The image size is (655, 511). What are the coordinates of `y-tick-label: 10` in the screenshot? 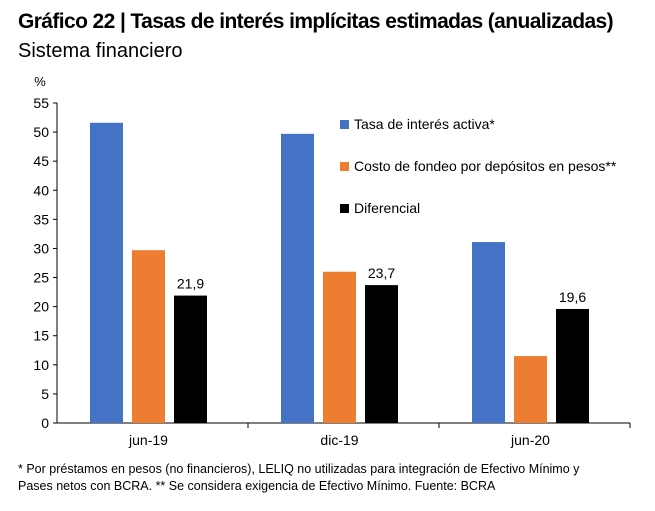 It's located at (41, 365).